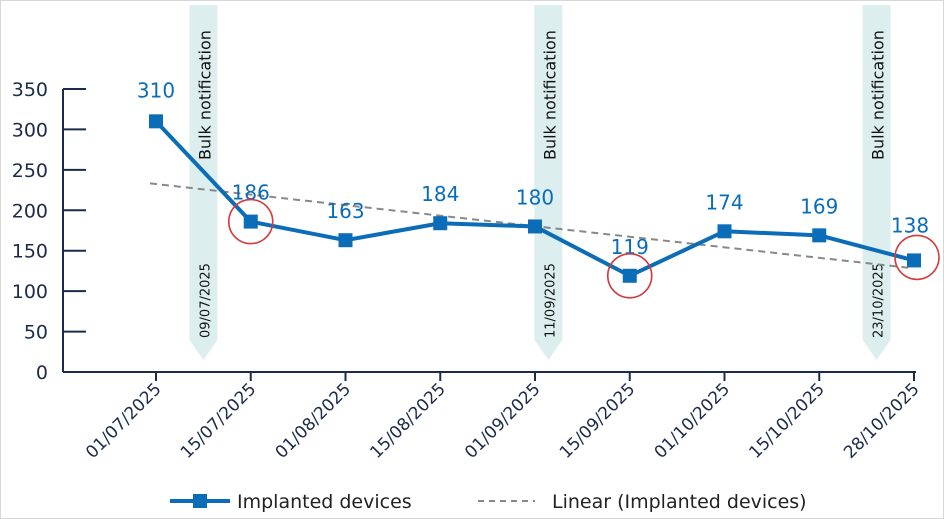 The image size is (944, 519). I want to click on annotation-date: 09/07/2025, so click(205, 300).